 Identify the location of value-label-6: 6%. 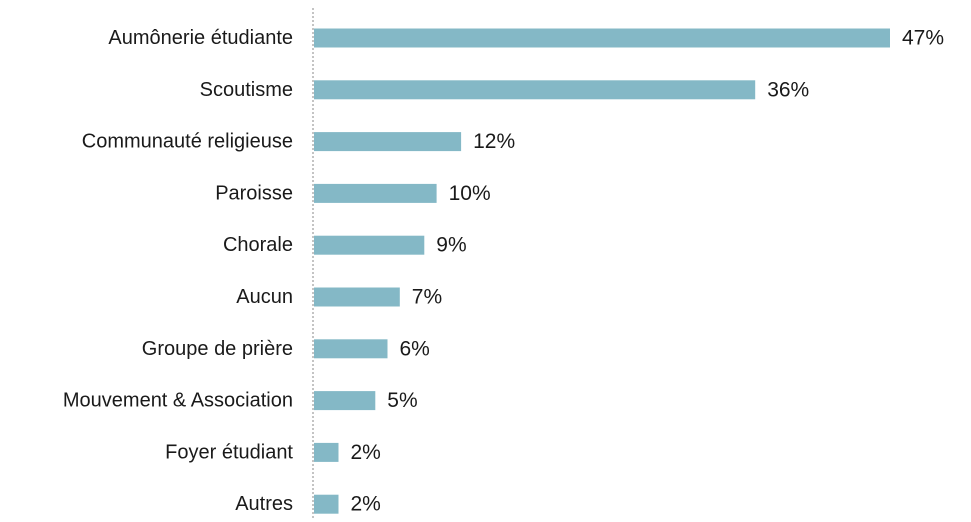
(415, 348).